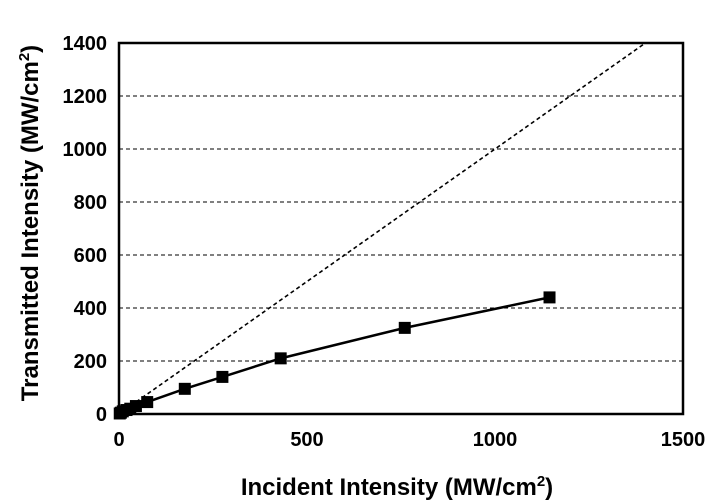 The height and width of the screenshot is (504, 707). Describe the element at coordinates (85, 150) in the screenshot. I see `y-tick-label: 1000` at that location.